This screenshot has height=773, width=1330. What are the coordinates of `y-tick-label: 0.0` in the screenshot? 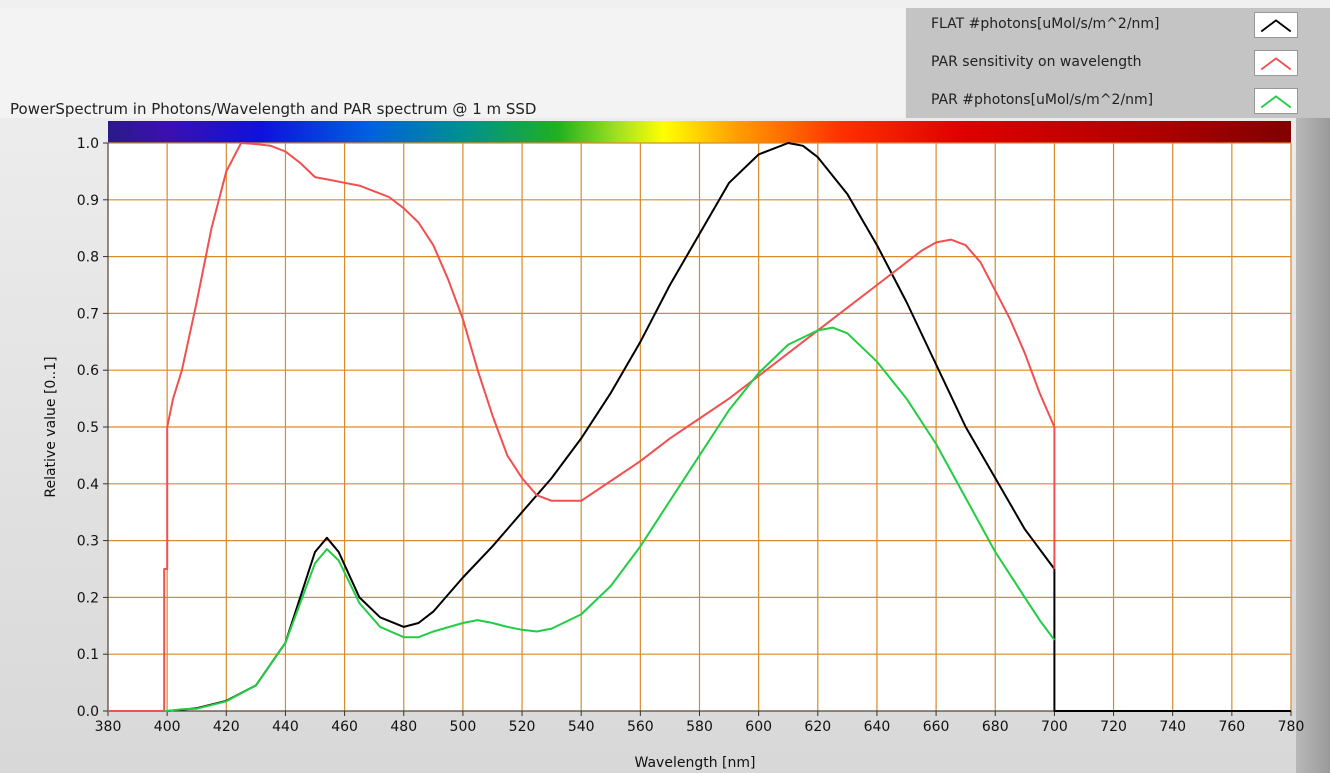 It's located at (88, 712).